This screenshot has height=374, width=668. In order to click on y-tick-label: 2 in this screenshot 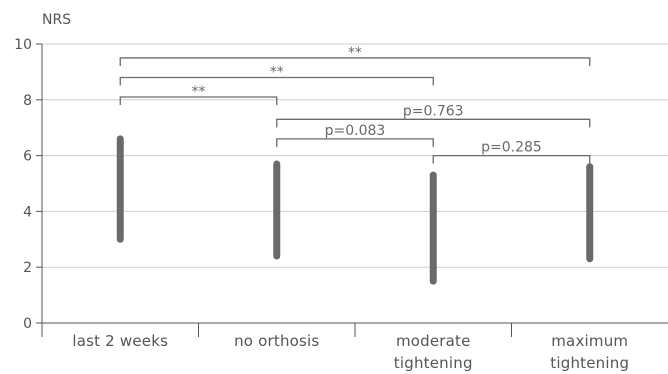, I will do `click(27, 268)`.